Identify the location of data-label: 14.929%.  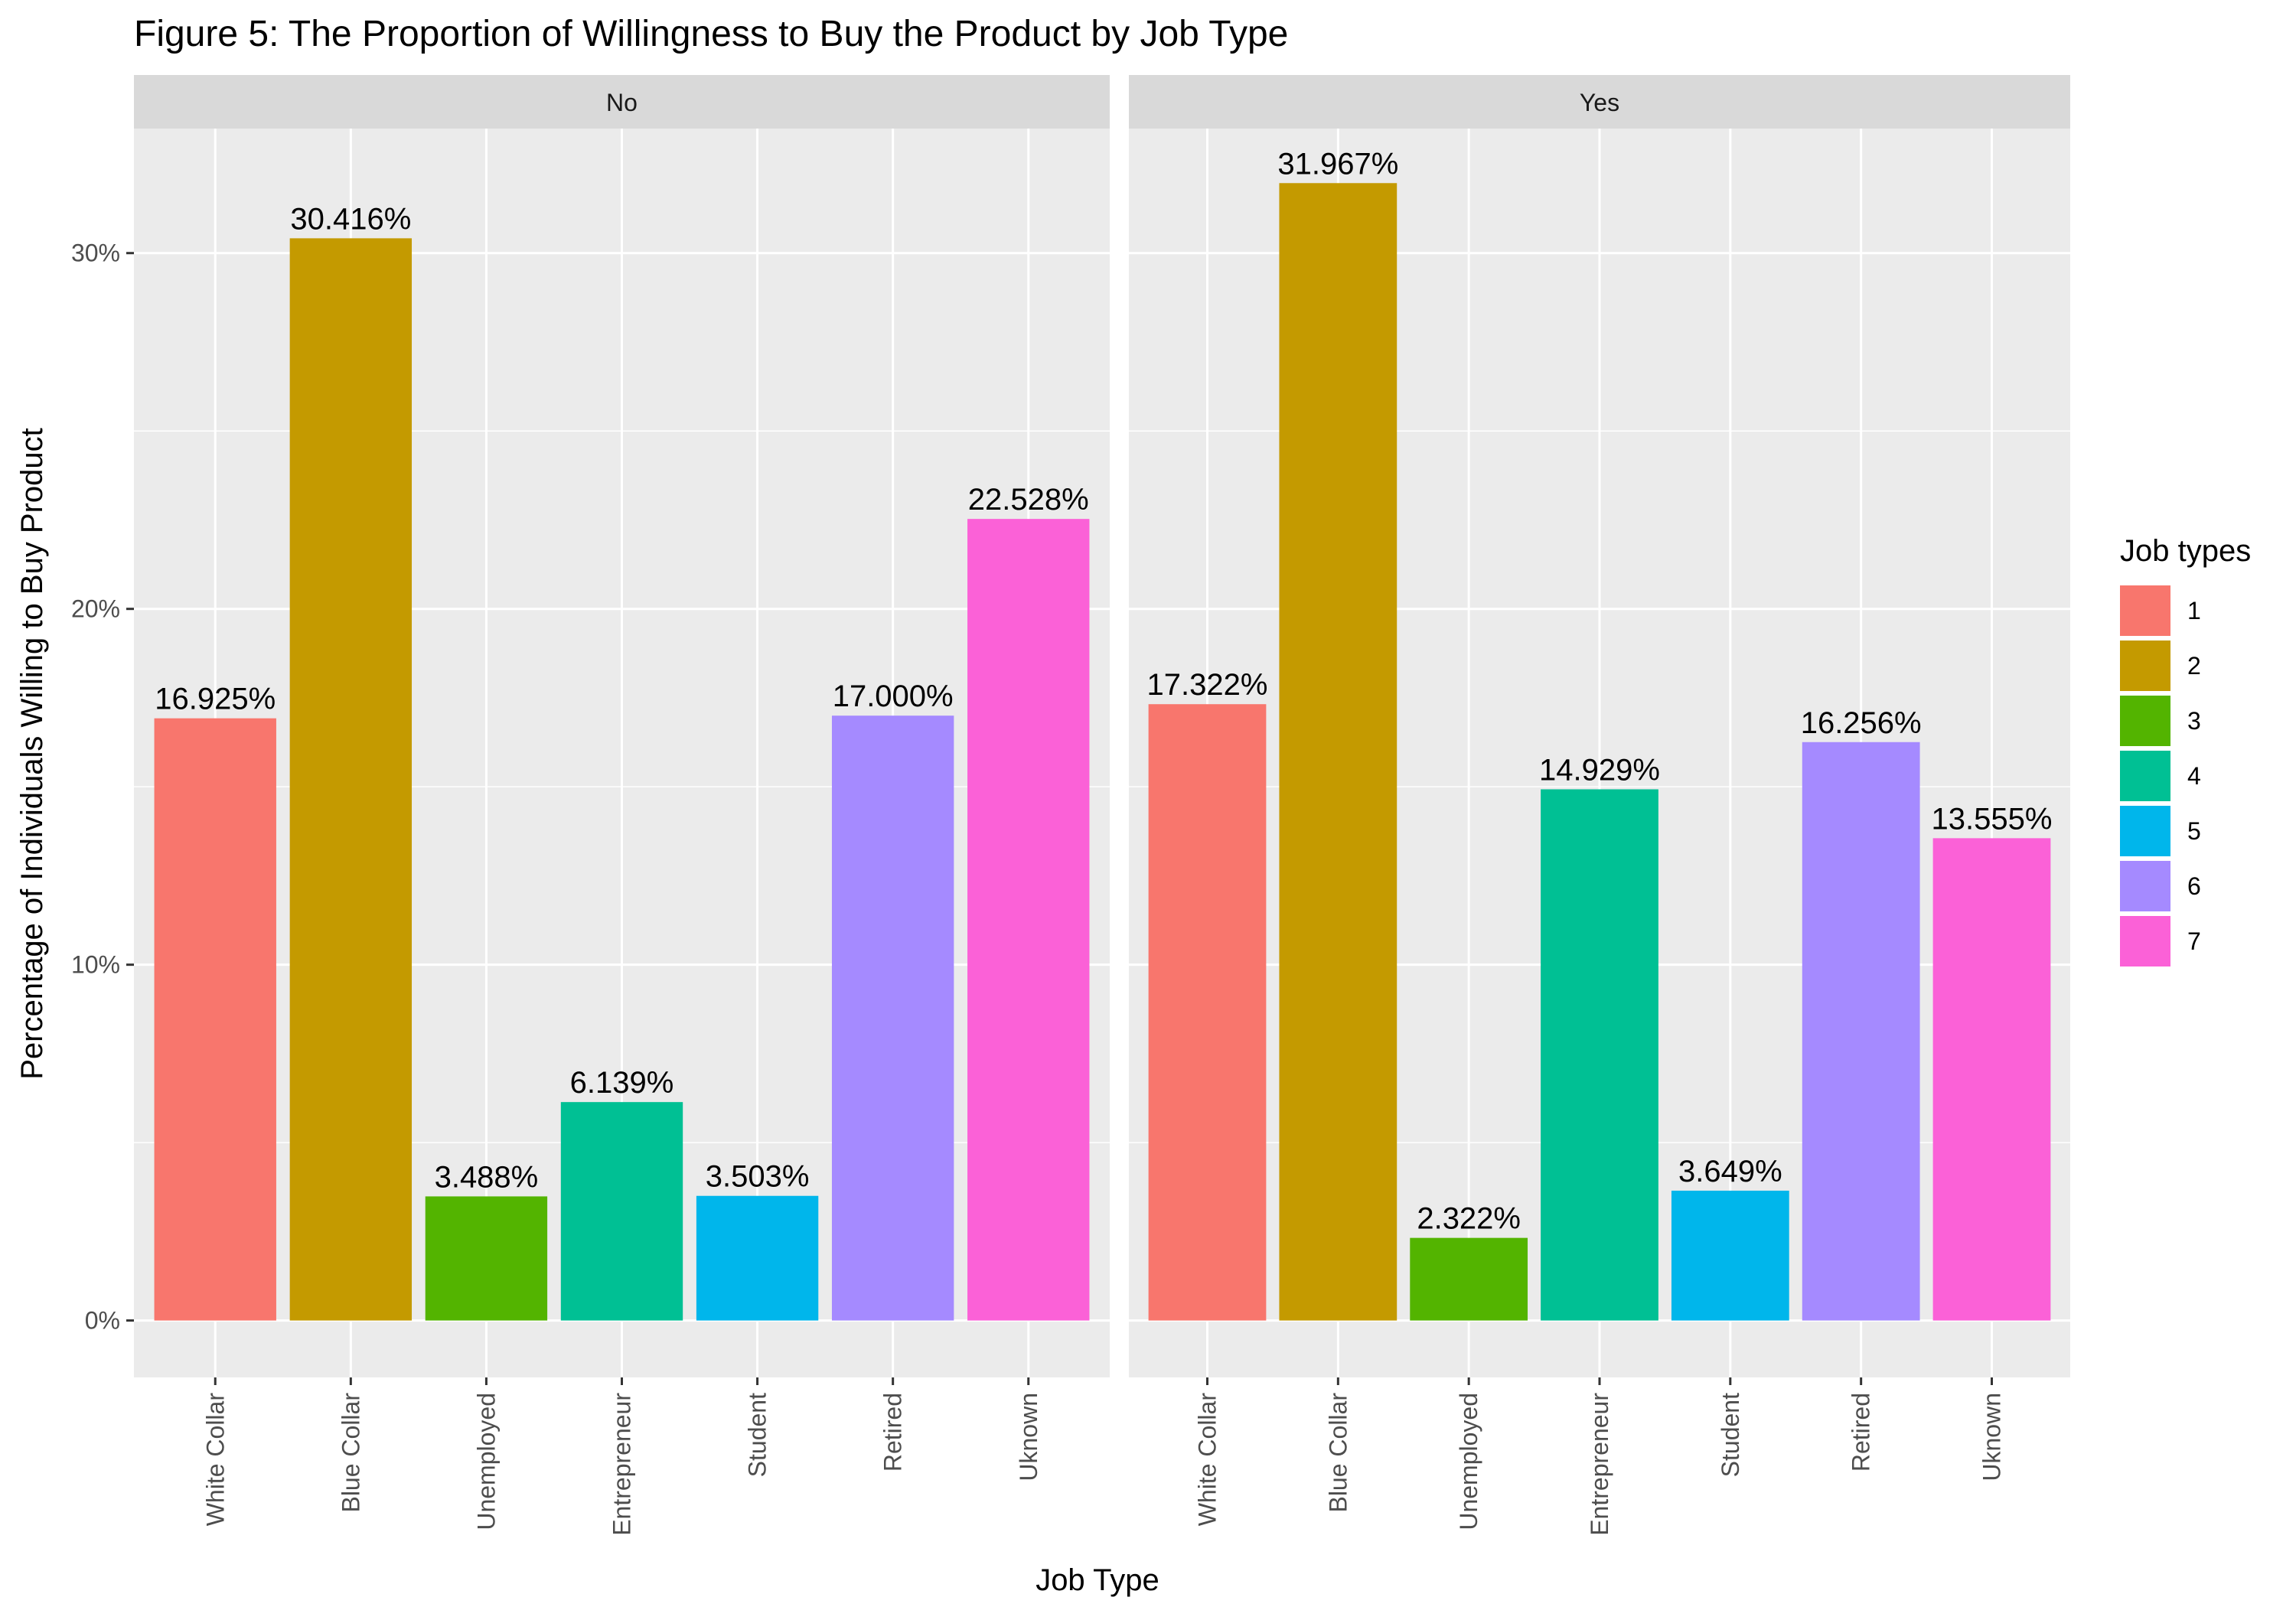
(1599, 770).